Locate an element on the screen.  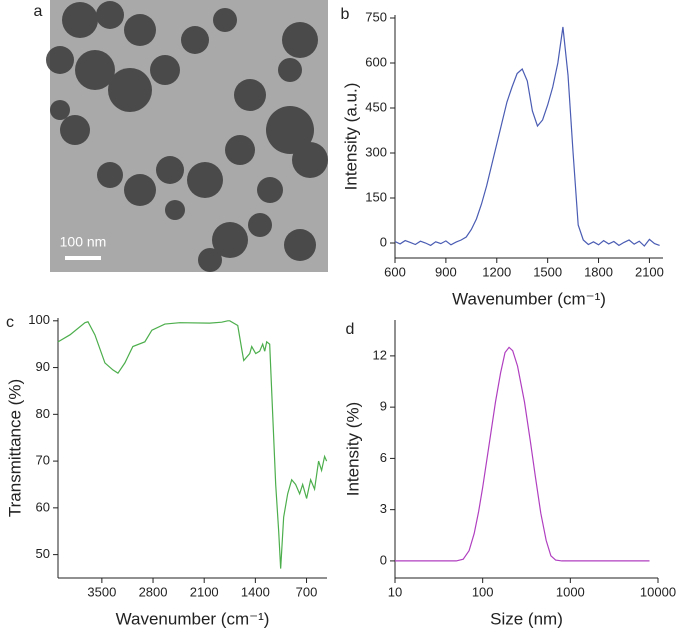
x-tick-label: 1500 is located at coordinates (547, 271).